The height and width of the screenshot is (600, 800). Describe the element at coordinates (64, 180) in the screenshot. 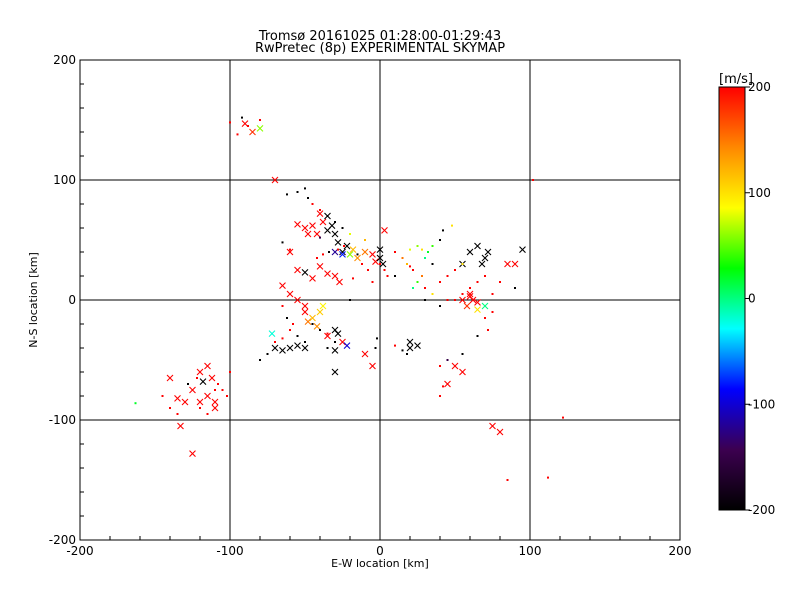

I see `y-tick-label: 100` at that location.